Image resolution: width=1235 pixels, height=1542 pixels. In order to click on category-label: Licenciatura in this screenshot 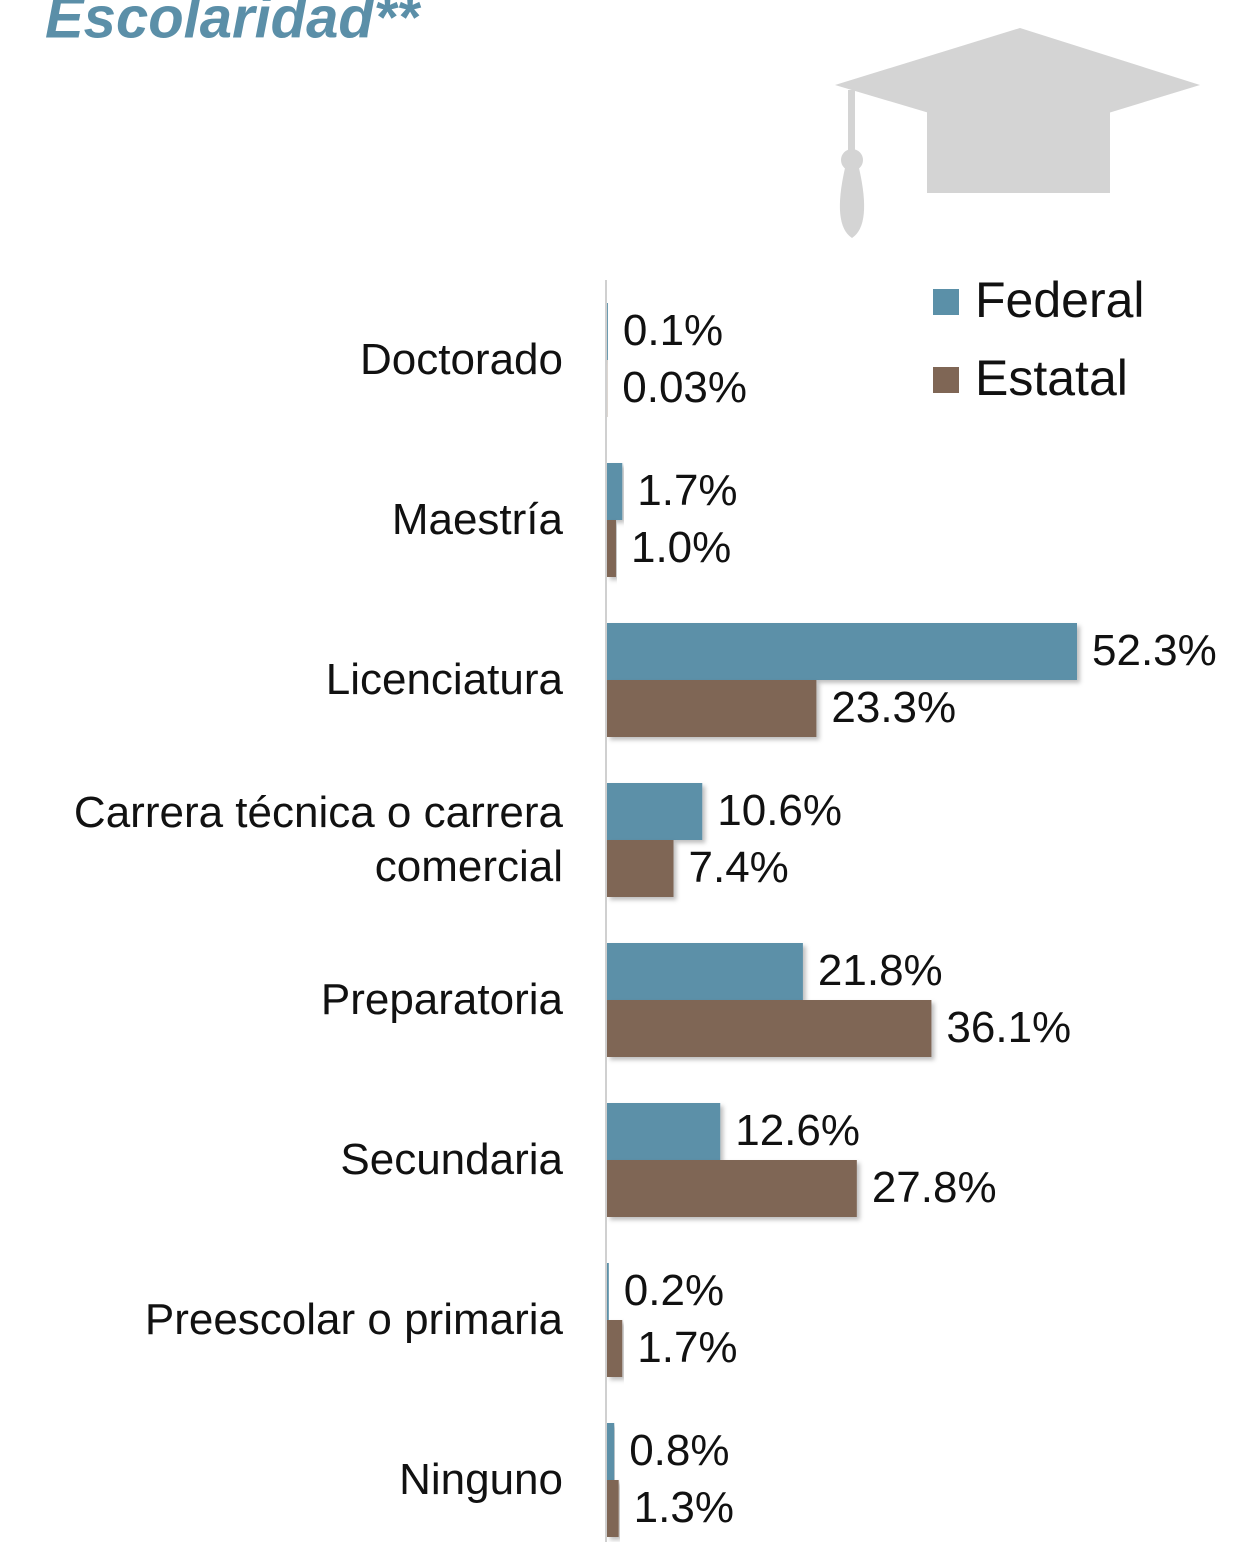, I will do `click(444, 679)`.